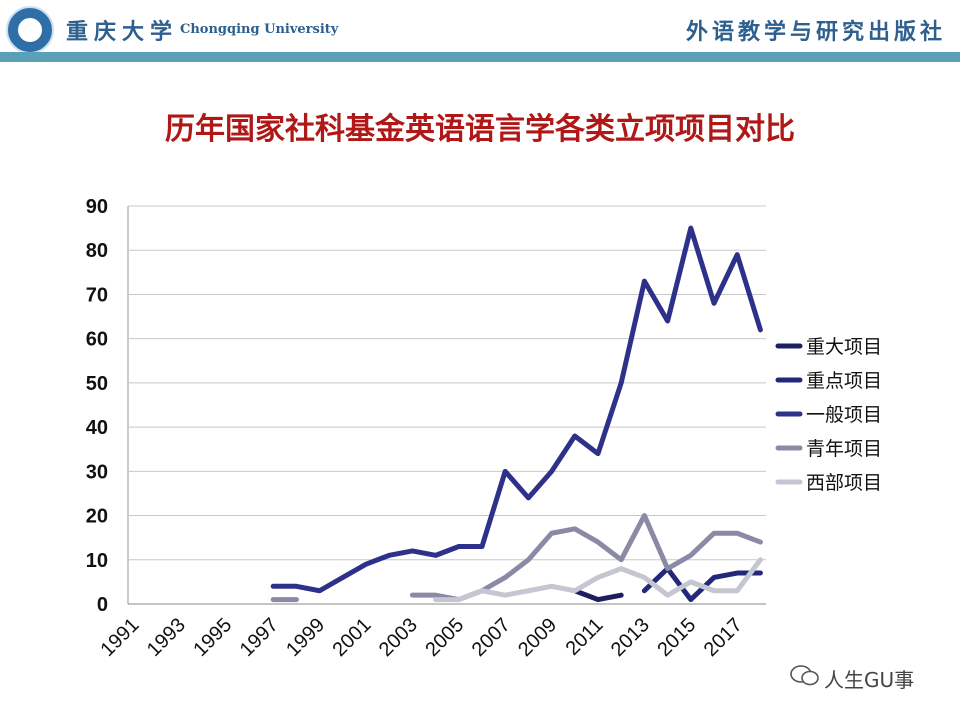  I want to click on x-tick-label: 2007, so click(491, 637).